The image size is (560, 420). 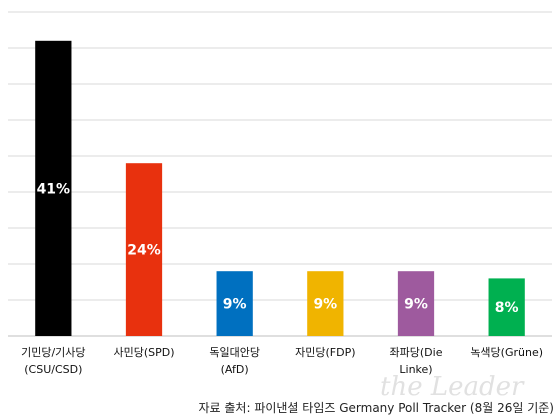 What do you see at coordinates (53, 361) in the screenshot?
I see `category-label: 기민당/기사당 (CSU/CSD)` at bounding box center [53, 361].